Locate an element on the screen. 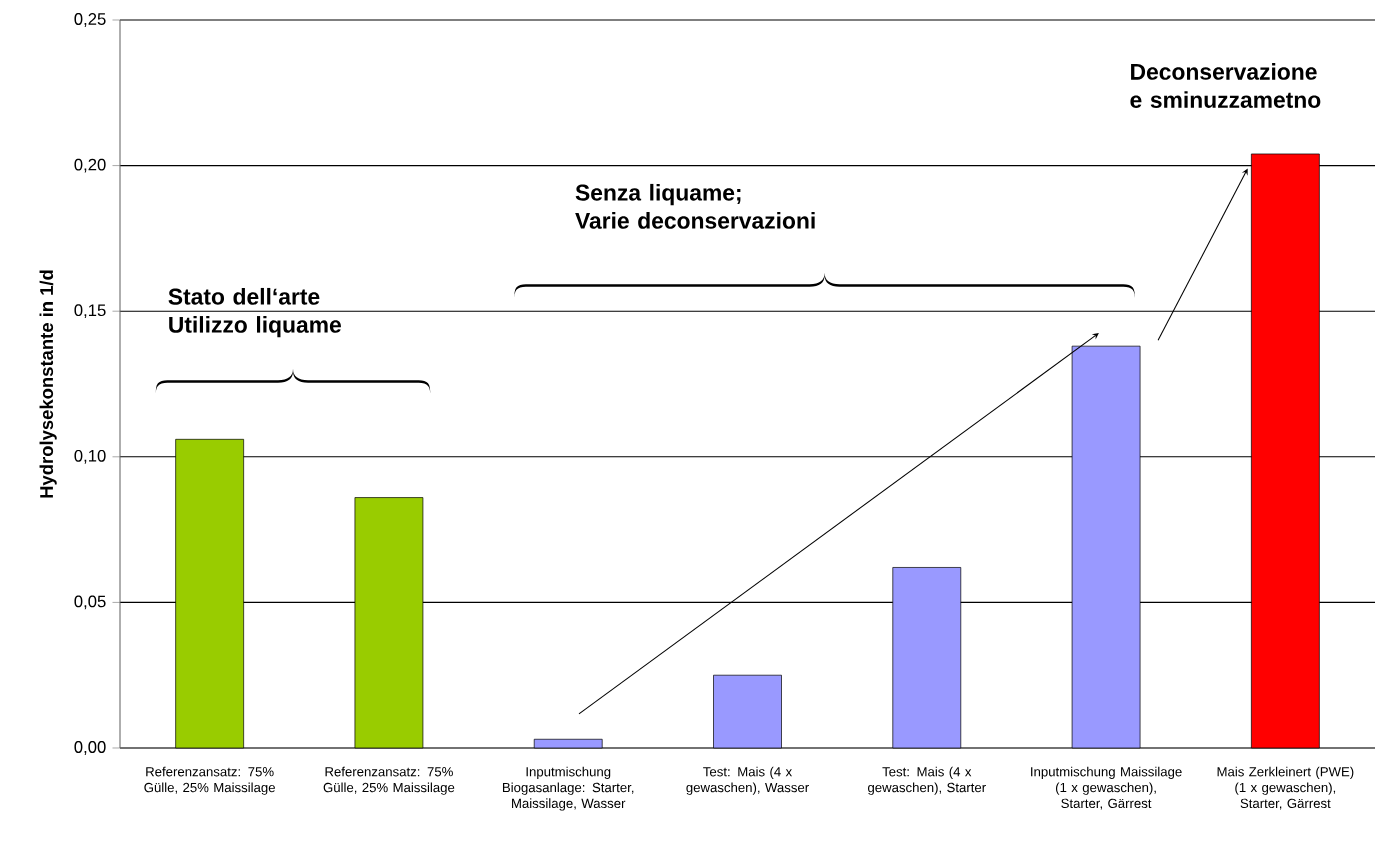 This screenshot has height=860, width=1400. y-tick-label: 0,05 is located at coordinates (90, 602).